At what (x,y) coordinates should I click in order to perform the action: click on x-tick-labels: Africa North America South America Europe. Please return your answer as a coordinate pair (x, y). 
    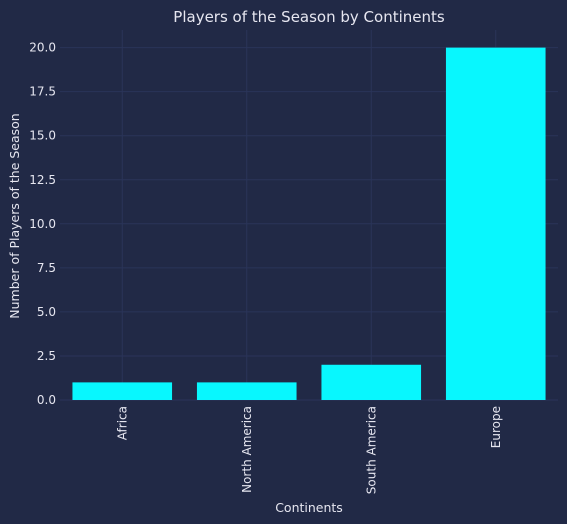
    Looking at the image, I should click on (309, 450).